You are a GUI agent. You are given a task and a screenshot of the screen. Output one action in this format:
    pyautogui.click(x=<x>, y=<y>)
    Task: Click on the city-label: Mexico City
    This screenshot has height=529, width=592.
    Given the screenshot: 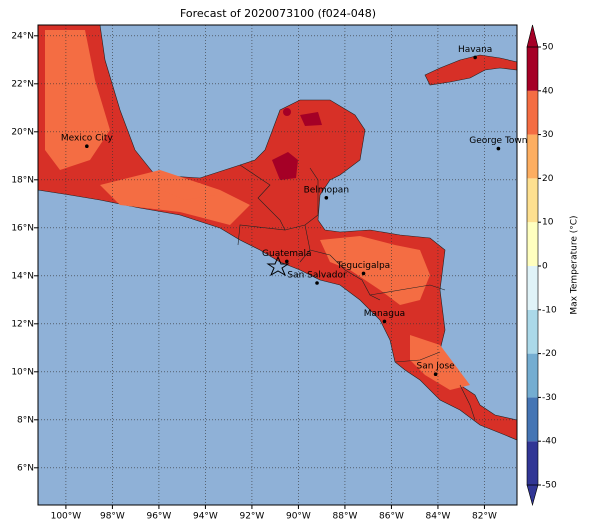 What is the action you would take?
    pyautogui.click(x=87, y=139)
    